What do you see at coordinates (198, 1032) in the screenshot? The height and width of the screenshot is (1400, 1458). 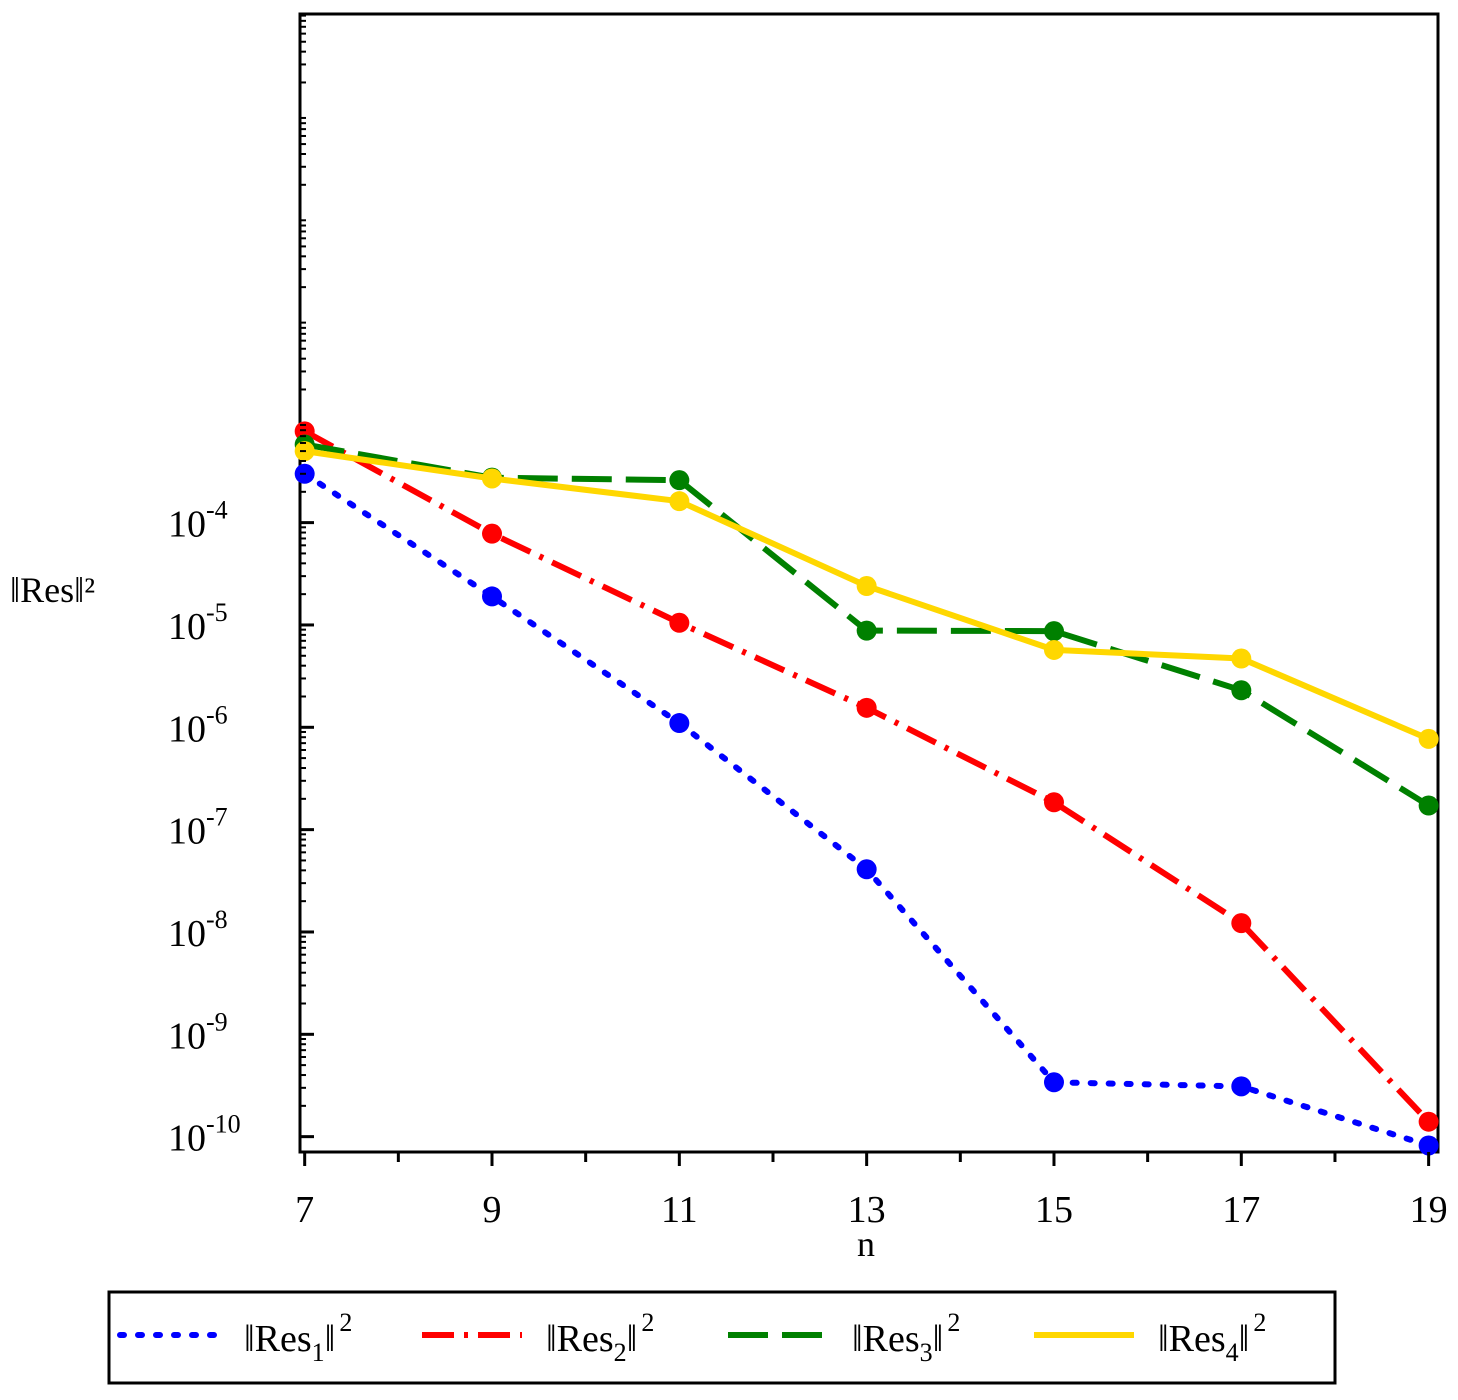 I see `y-tick-label: 10⁻⁹` at bounding box center [198, 1032].